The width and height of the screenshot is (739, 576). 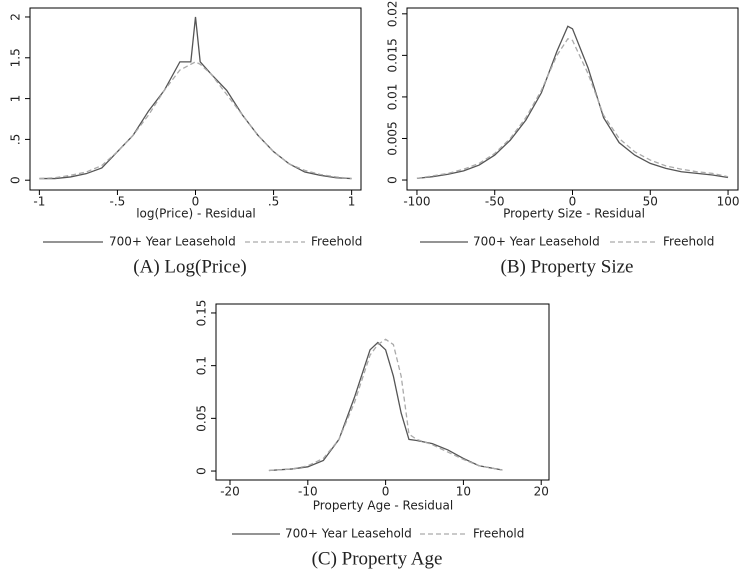 What do you see at coordinates (728, 202) in the screenshot?
I see `x-tick-label: 100` at bounding box center [728, 202].